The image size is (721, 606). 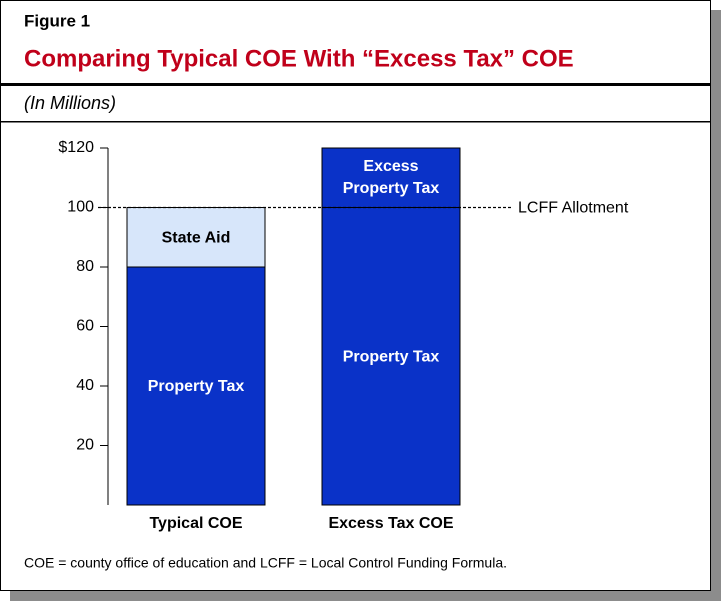 I want to click on y-tick-label: 60, so click(x=85, y=326).